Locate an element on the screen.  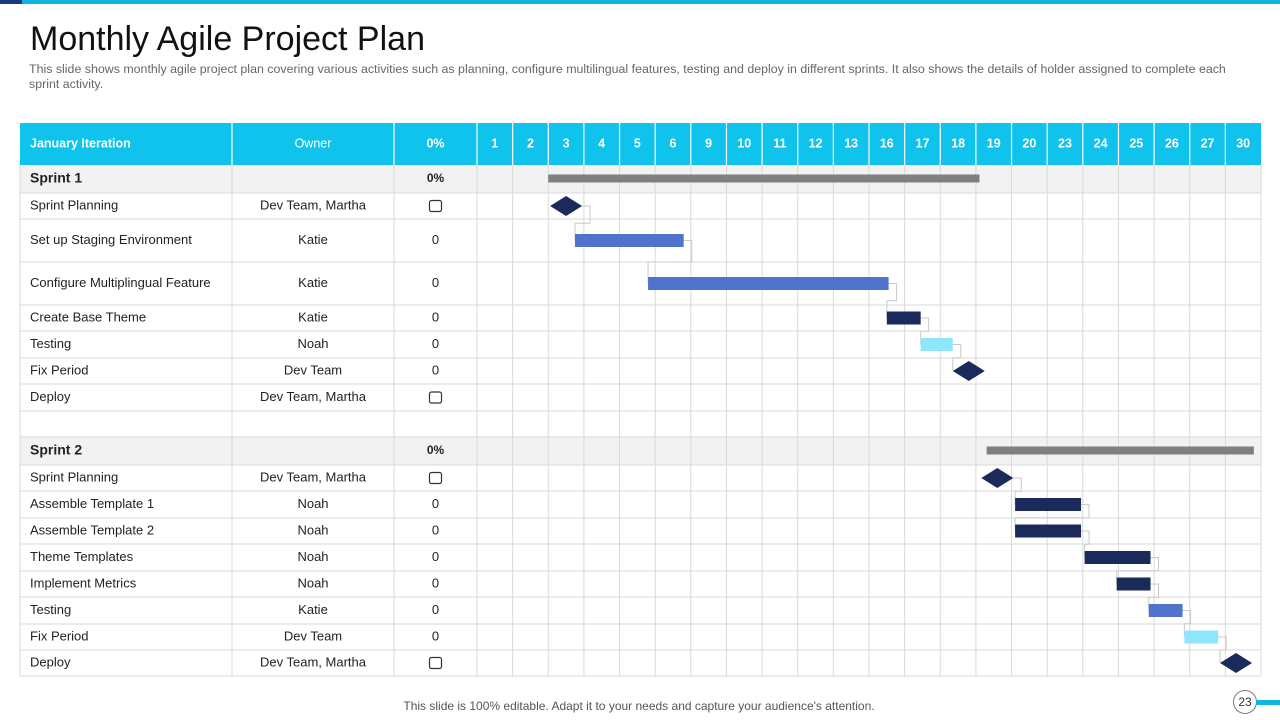
page-number: 23 is located at coordinates (1245, 702).